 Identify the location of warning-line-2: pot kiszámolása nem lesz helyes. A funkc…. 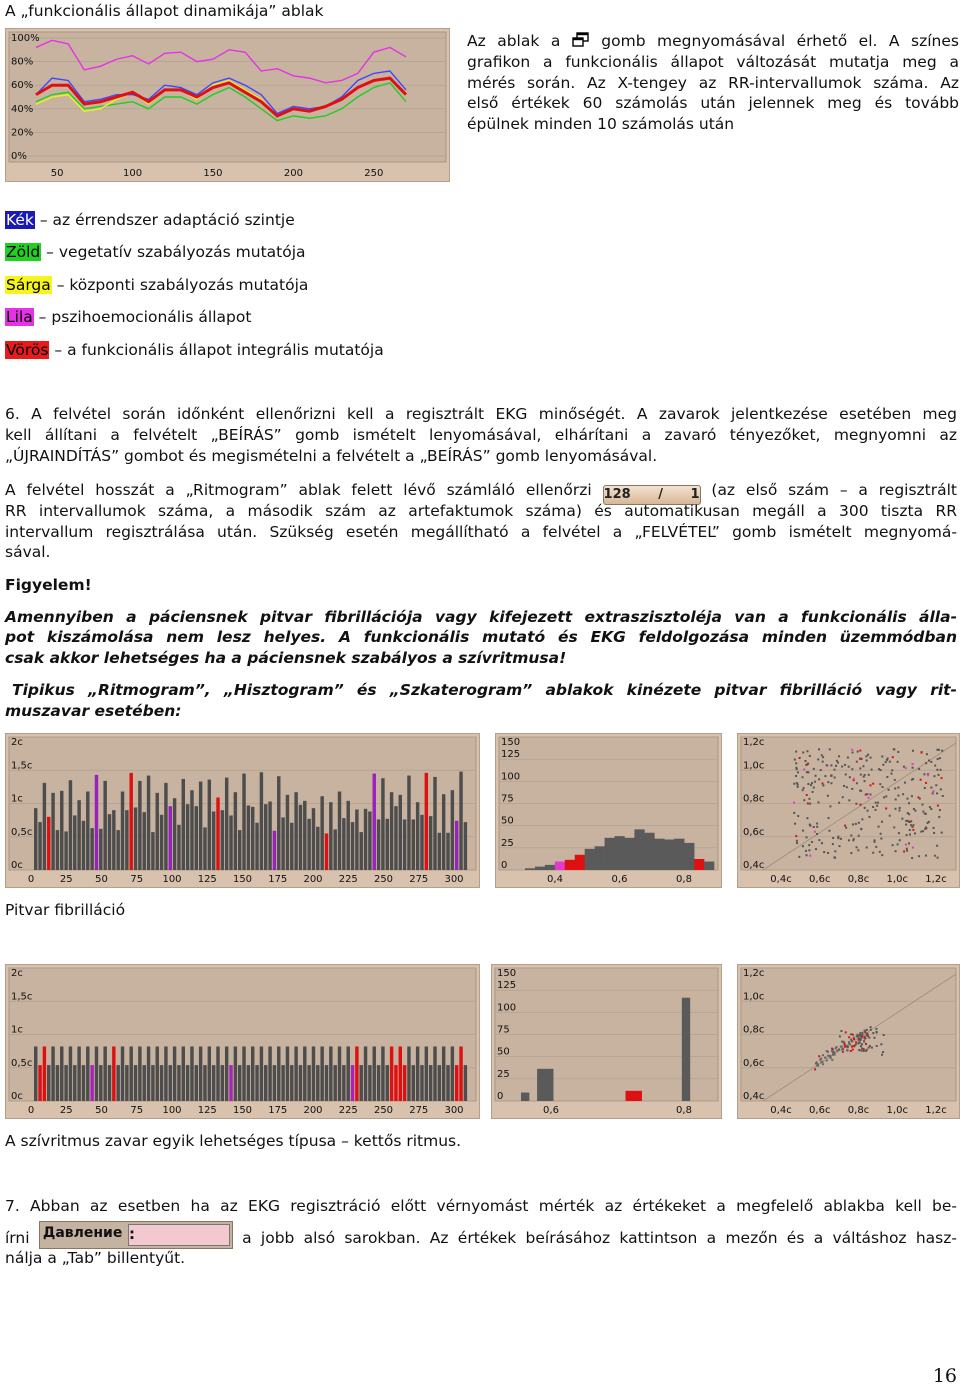
(481, 637).